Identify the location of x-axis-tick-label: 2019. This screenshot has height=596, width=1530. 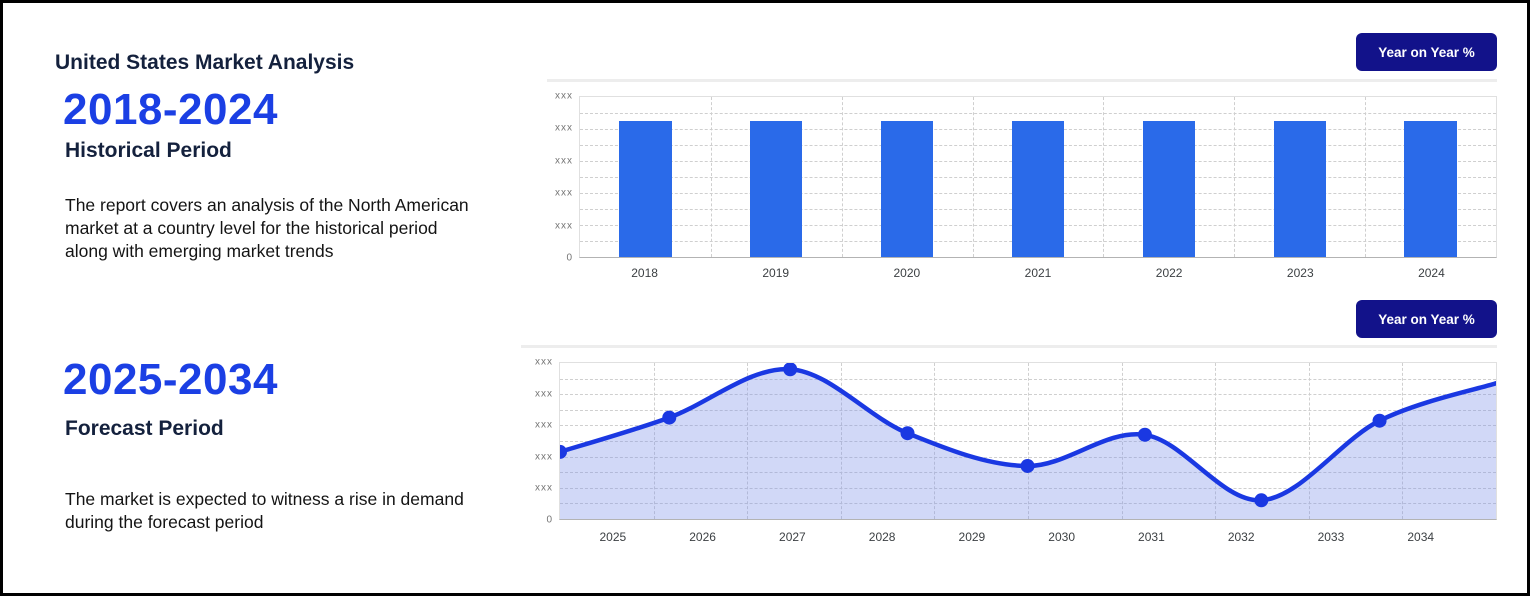
(776, 273).